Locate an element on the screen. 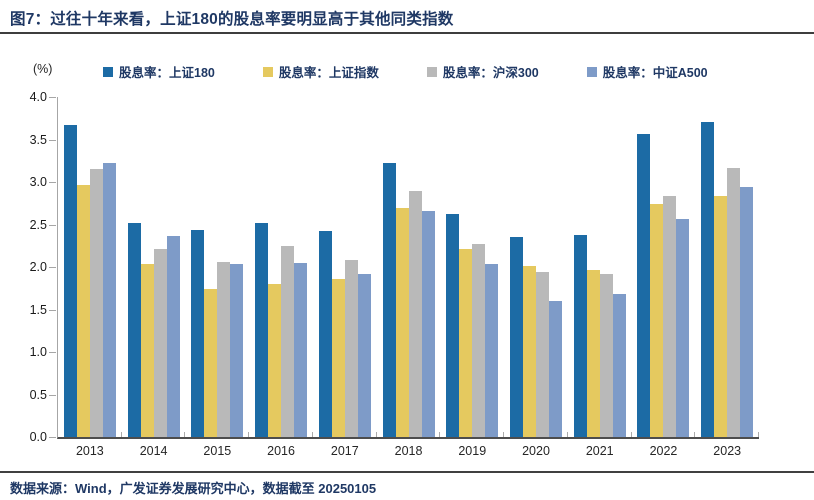 The image size is (814, 500). legend-label: 股息率：上证180 is located at coordinates (167, 73).